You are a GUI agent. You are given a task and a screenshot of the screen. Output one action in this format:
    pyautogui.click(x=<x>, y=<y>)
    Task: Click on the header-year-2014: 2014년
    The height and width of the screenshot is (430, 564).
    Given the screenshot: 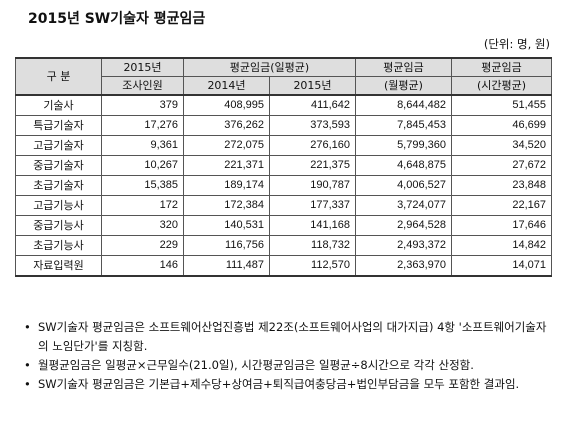 What is the action you would take?
    pyautogui.click(x=226, y=86)
    